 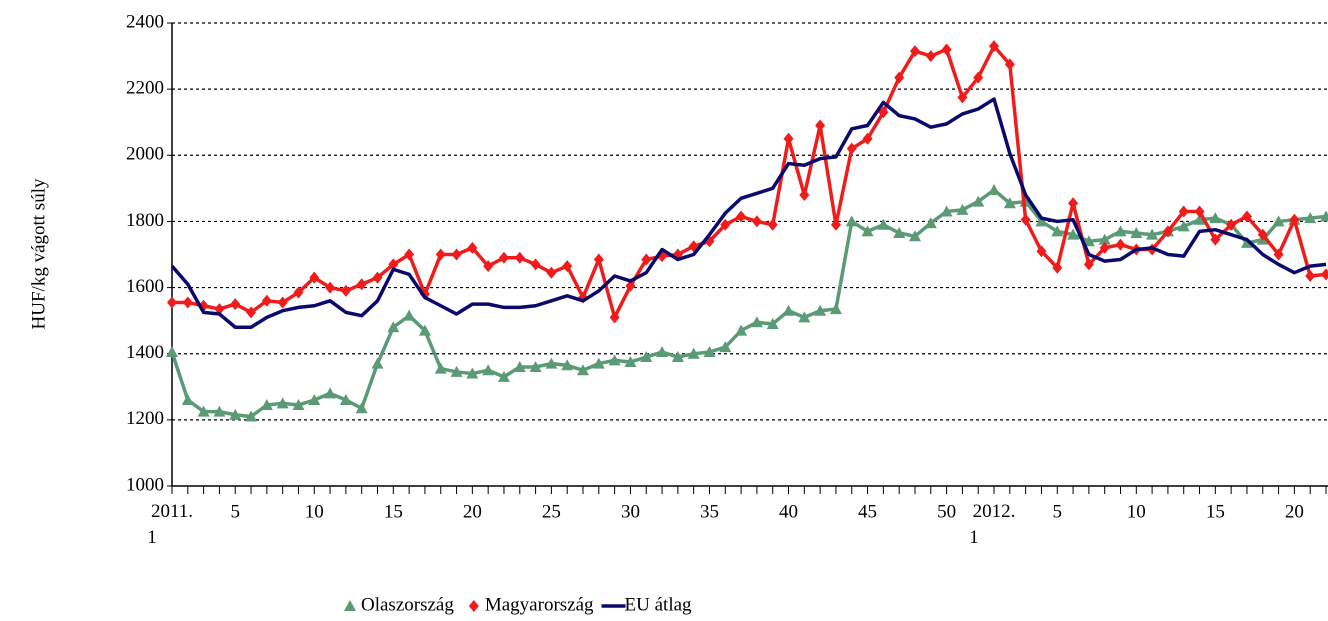 What do you see at coordinates (472, 511) in the screenshot?
I see `x-tick-label: 20` at bounding box center [472, 511].